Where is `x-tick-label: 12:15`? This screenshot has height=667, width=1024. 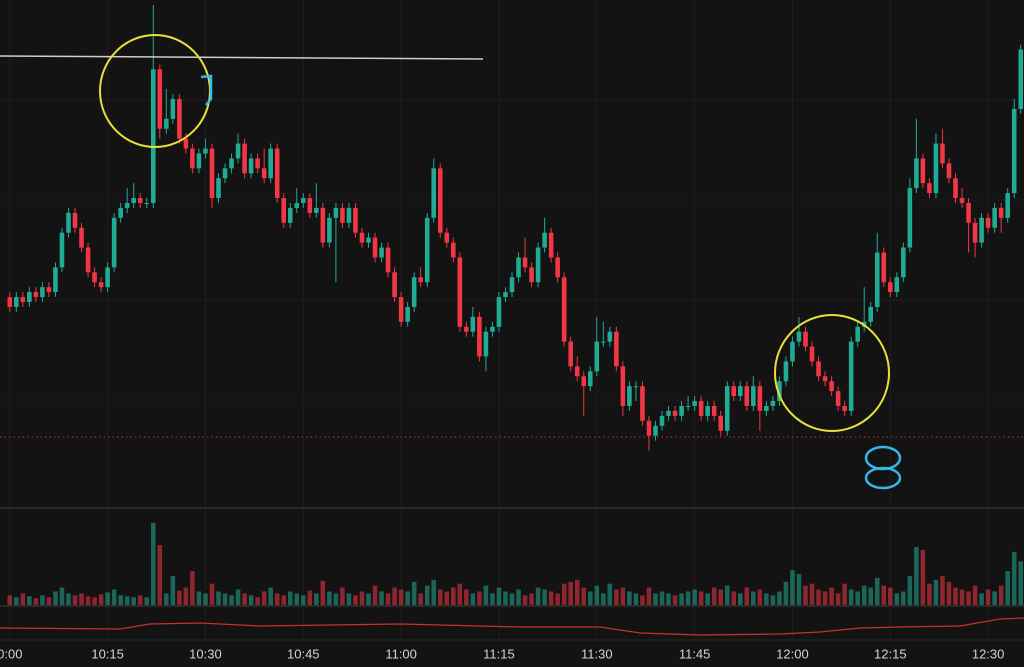
x-tick-label: 12:15 is located at coordinates (890, 653).